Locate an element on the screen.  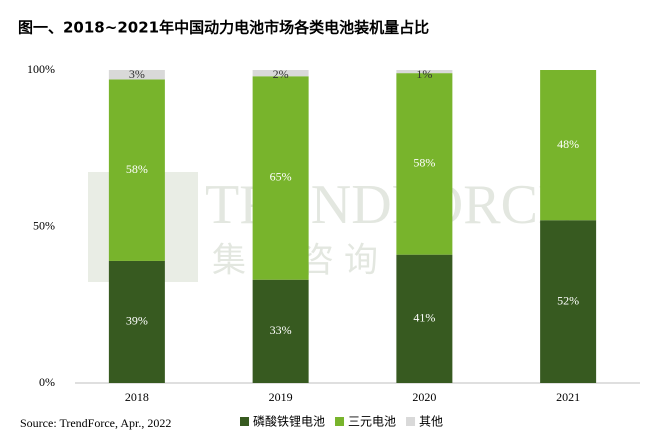
data-label: 41% is located at coordinates (424, 318).